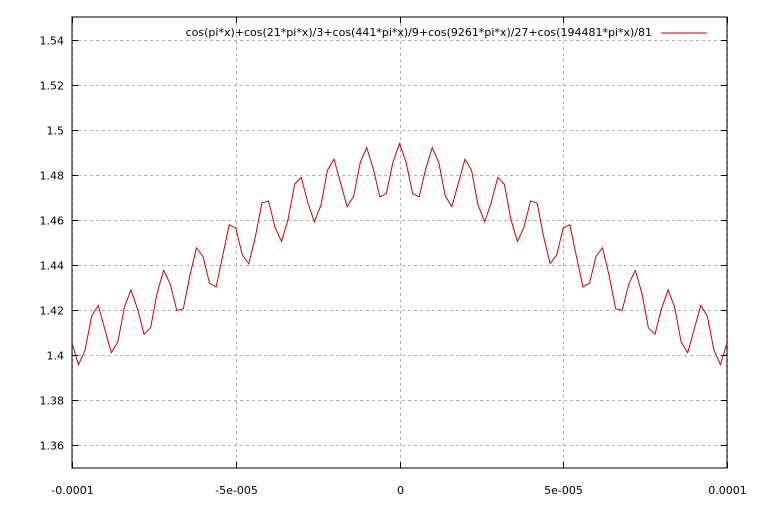 The image size is (760, 510). Describe the element at coordinates (52, 446) in the screenshot. I see `y-tick-label: 1.36` at that location.